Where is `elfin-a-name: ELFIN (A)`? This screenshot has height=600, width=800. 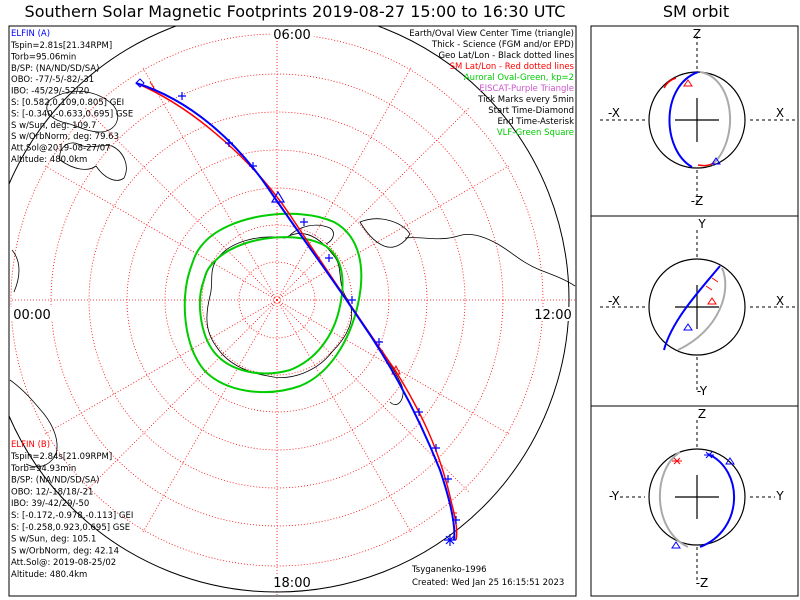 elfin-a-name: ELFIN (A) is located at coordinates (30, 34).